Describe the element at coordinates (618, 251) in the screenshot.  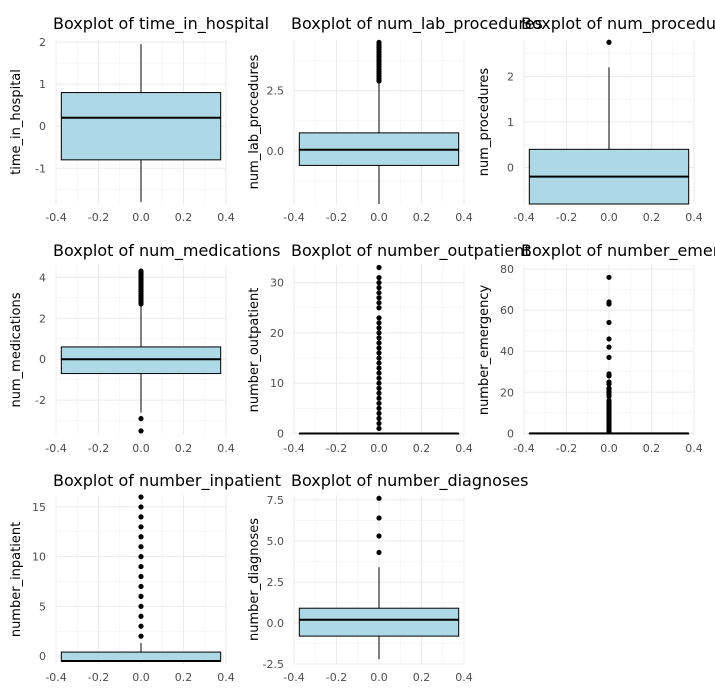
I see `panel-title: Boxplot of number_emergency` at that location.